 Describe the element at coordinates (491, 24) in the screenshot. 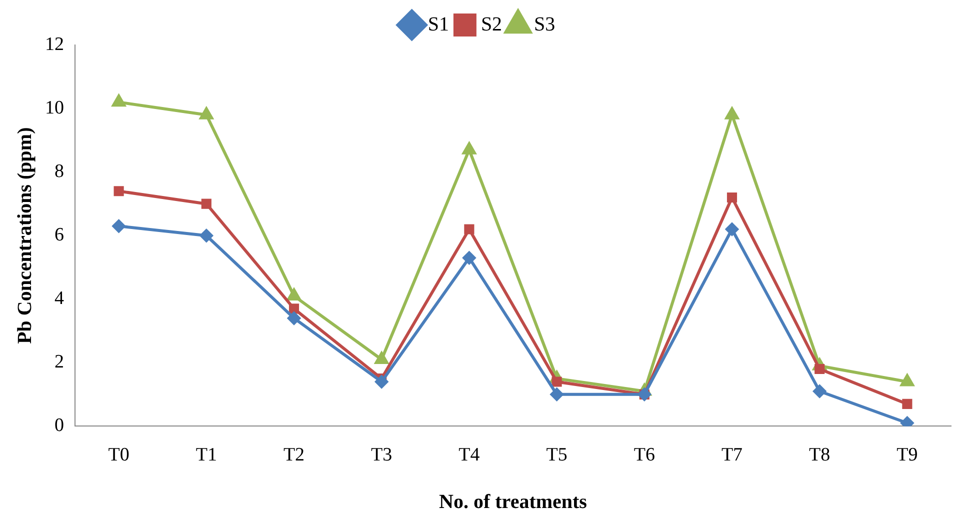

I see `legend-label: S2` at that location.